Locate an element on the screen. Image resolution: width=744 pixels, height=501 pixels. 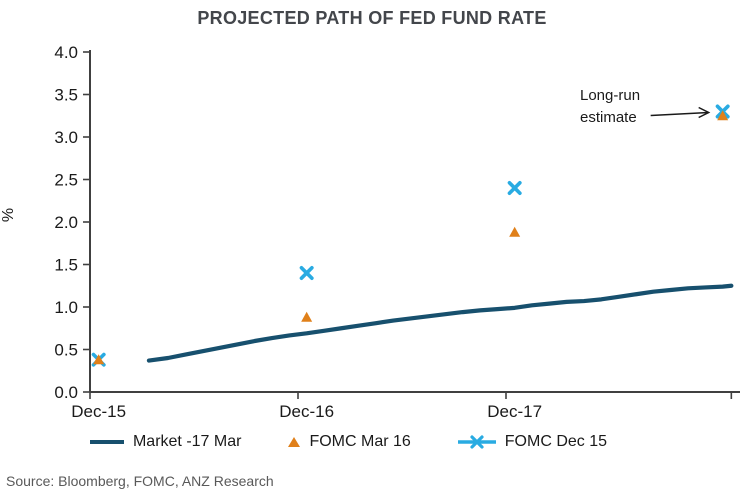
y-tick-label: 0.0 is located at coordinates (66, 392).